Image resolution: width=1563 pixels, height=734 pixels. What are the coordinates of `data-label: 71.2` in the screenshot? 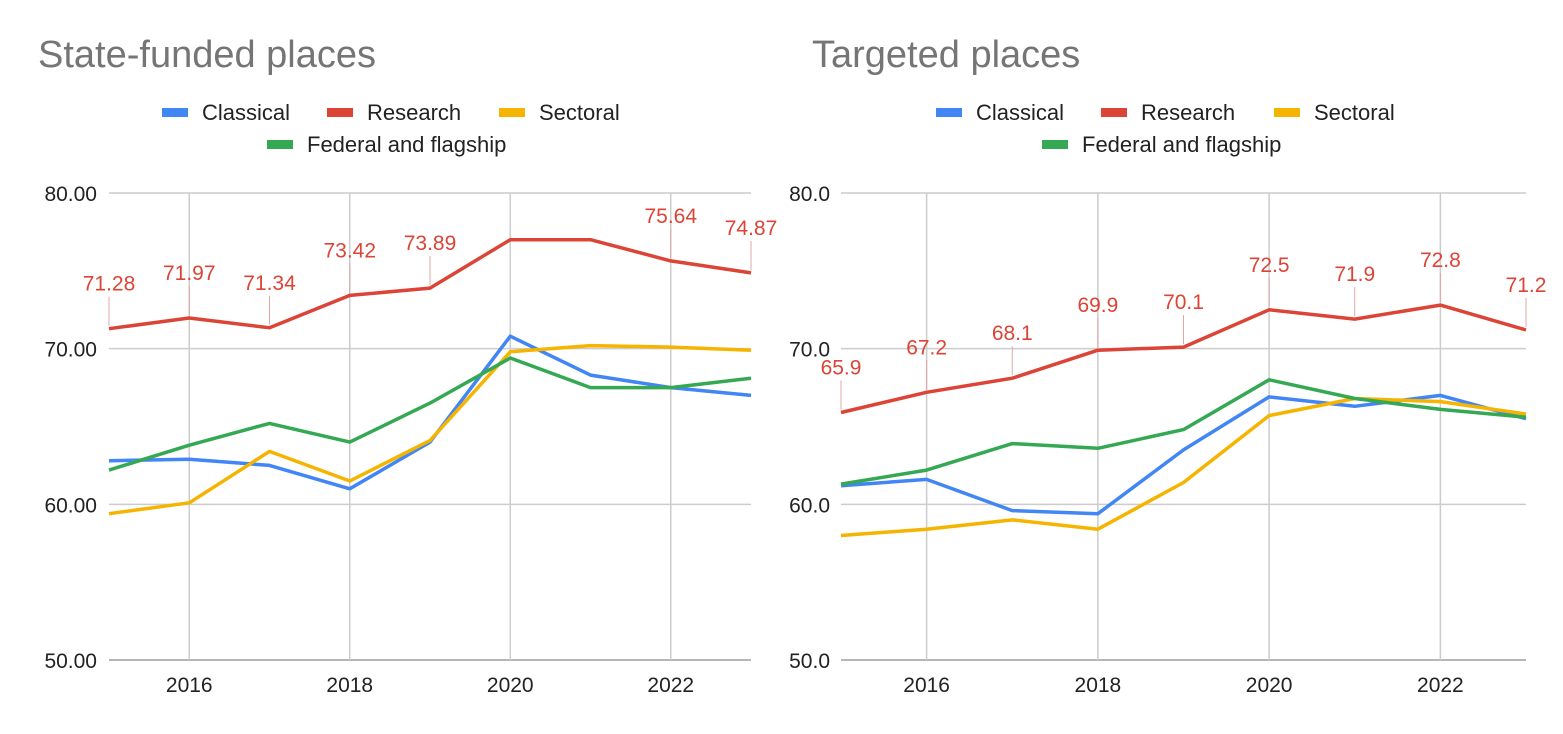 It's located at (1526, 285).